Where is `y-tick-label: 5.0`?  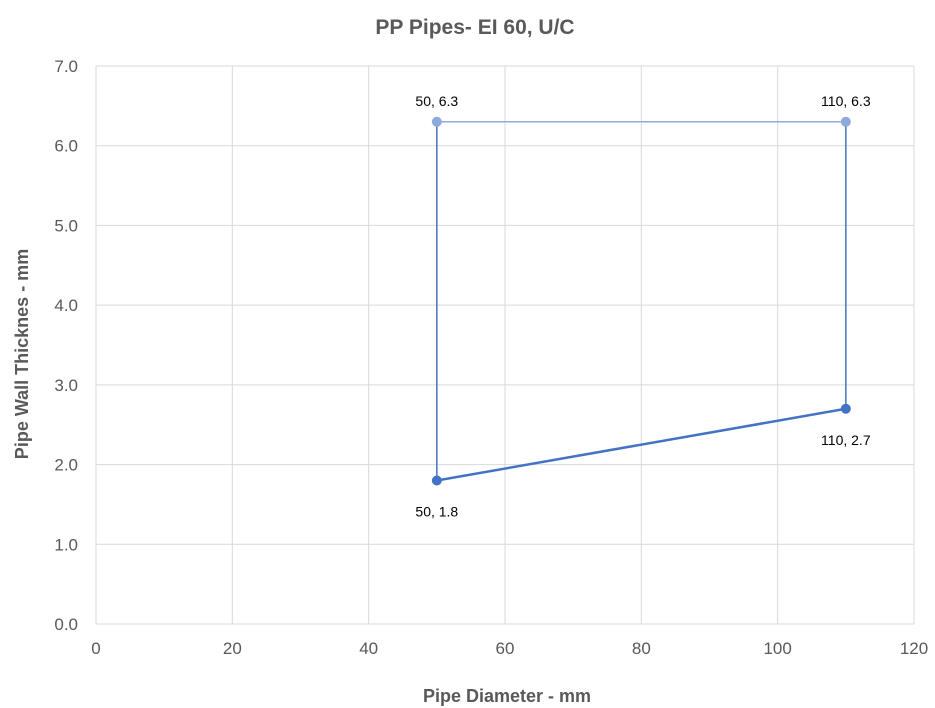
y-tick-label: 5.0 is located at coordinates (66, 225).